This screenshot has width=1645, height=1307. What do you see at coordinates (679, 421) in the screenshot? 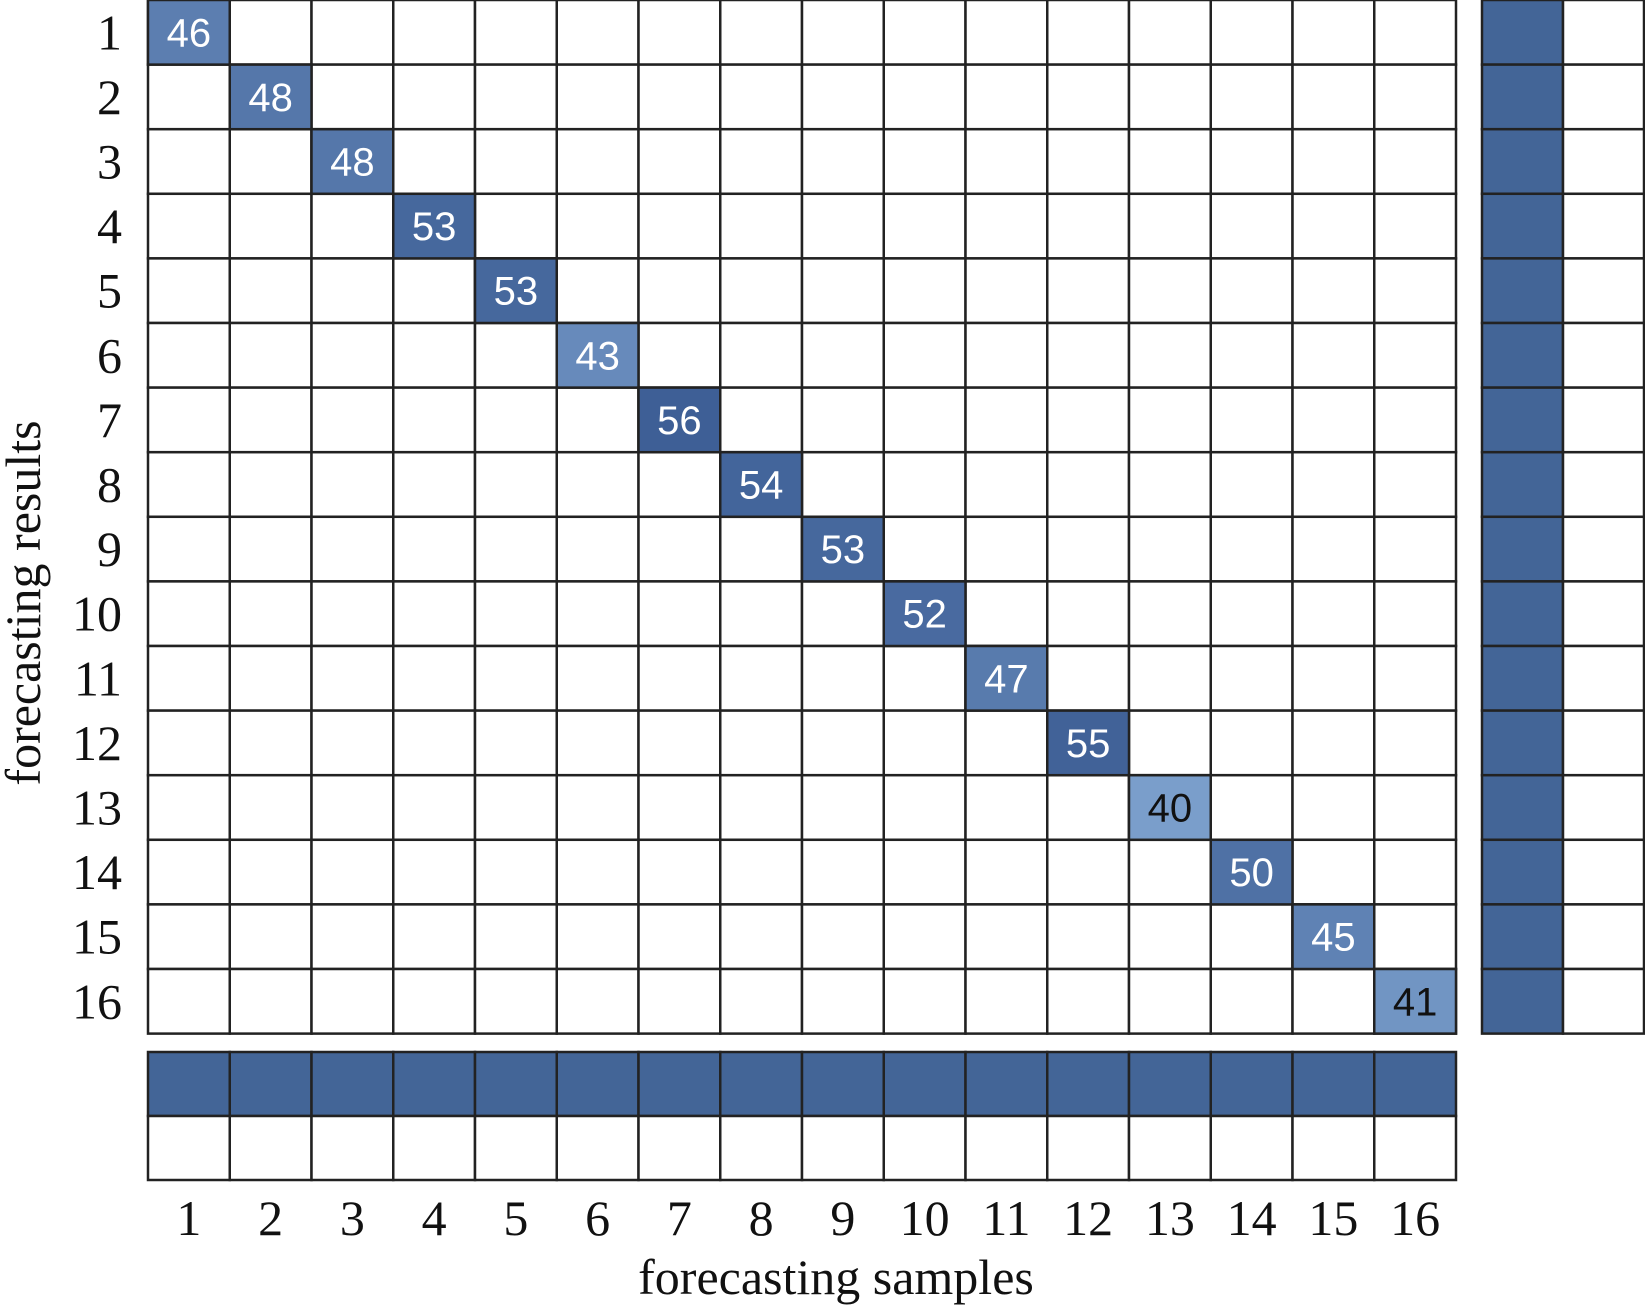
I see `cell-value-label: 56` at bounding box center [679, 421].